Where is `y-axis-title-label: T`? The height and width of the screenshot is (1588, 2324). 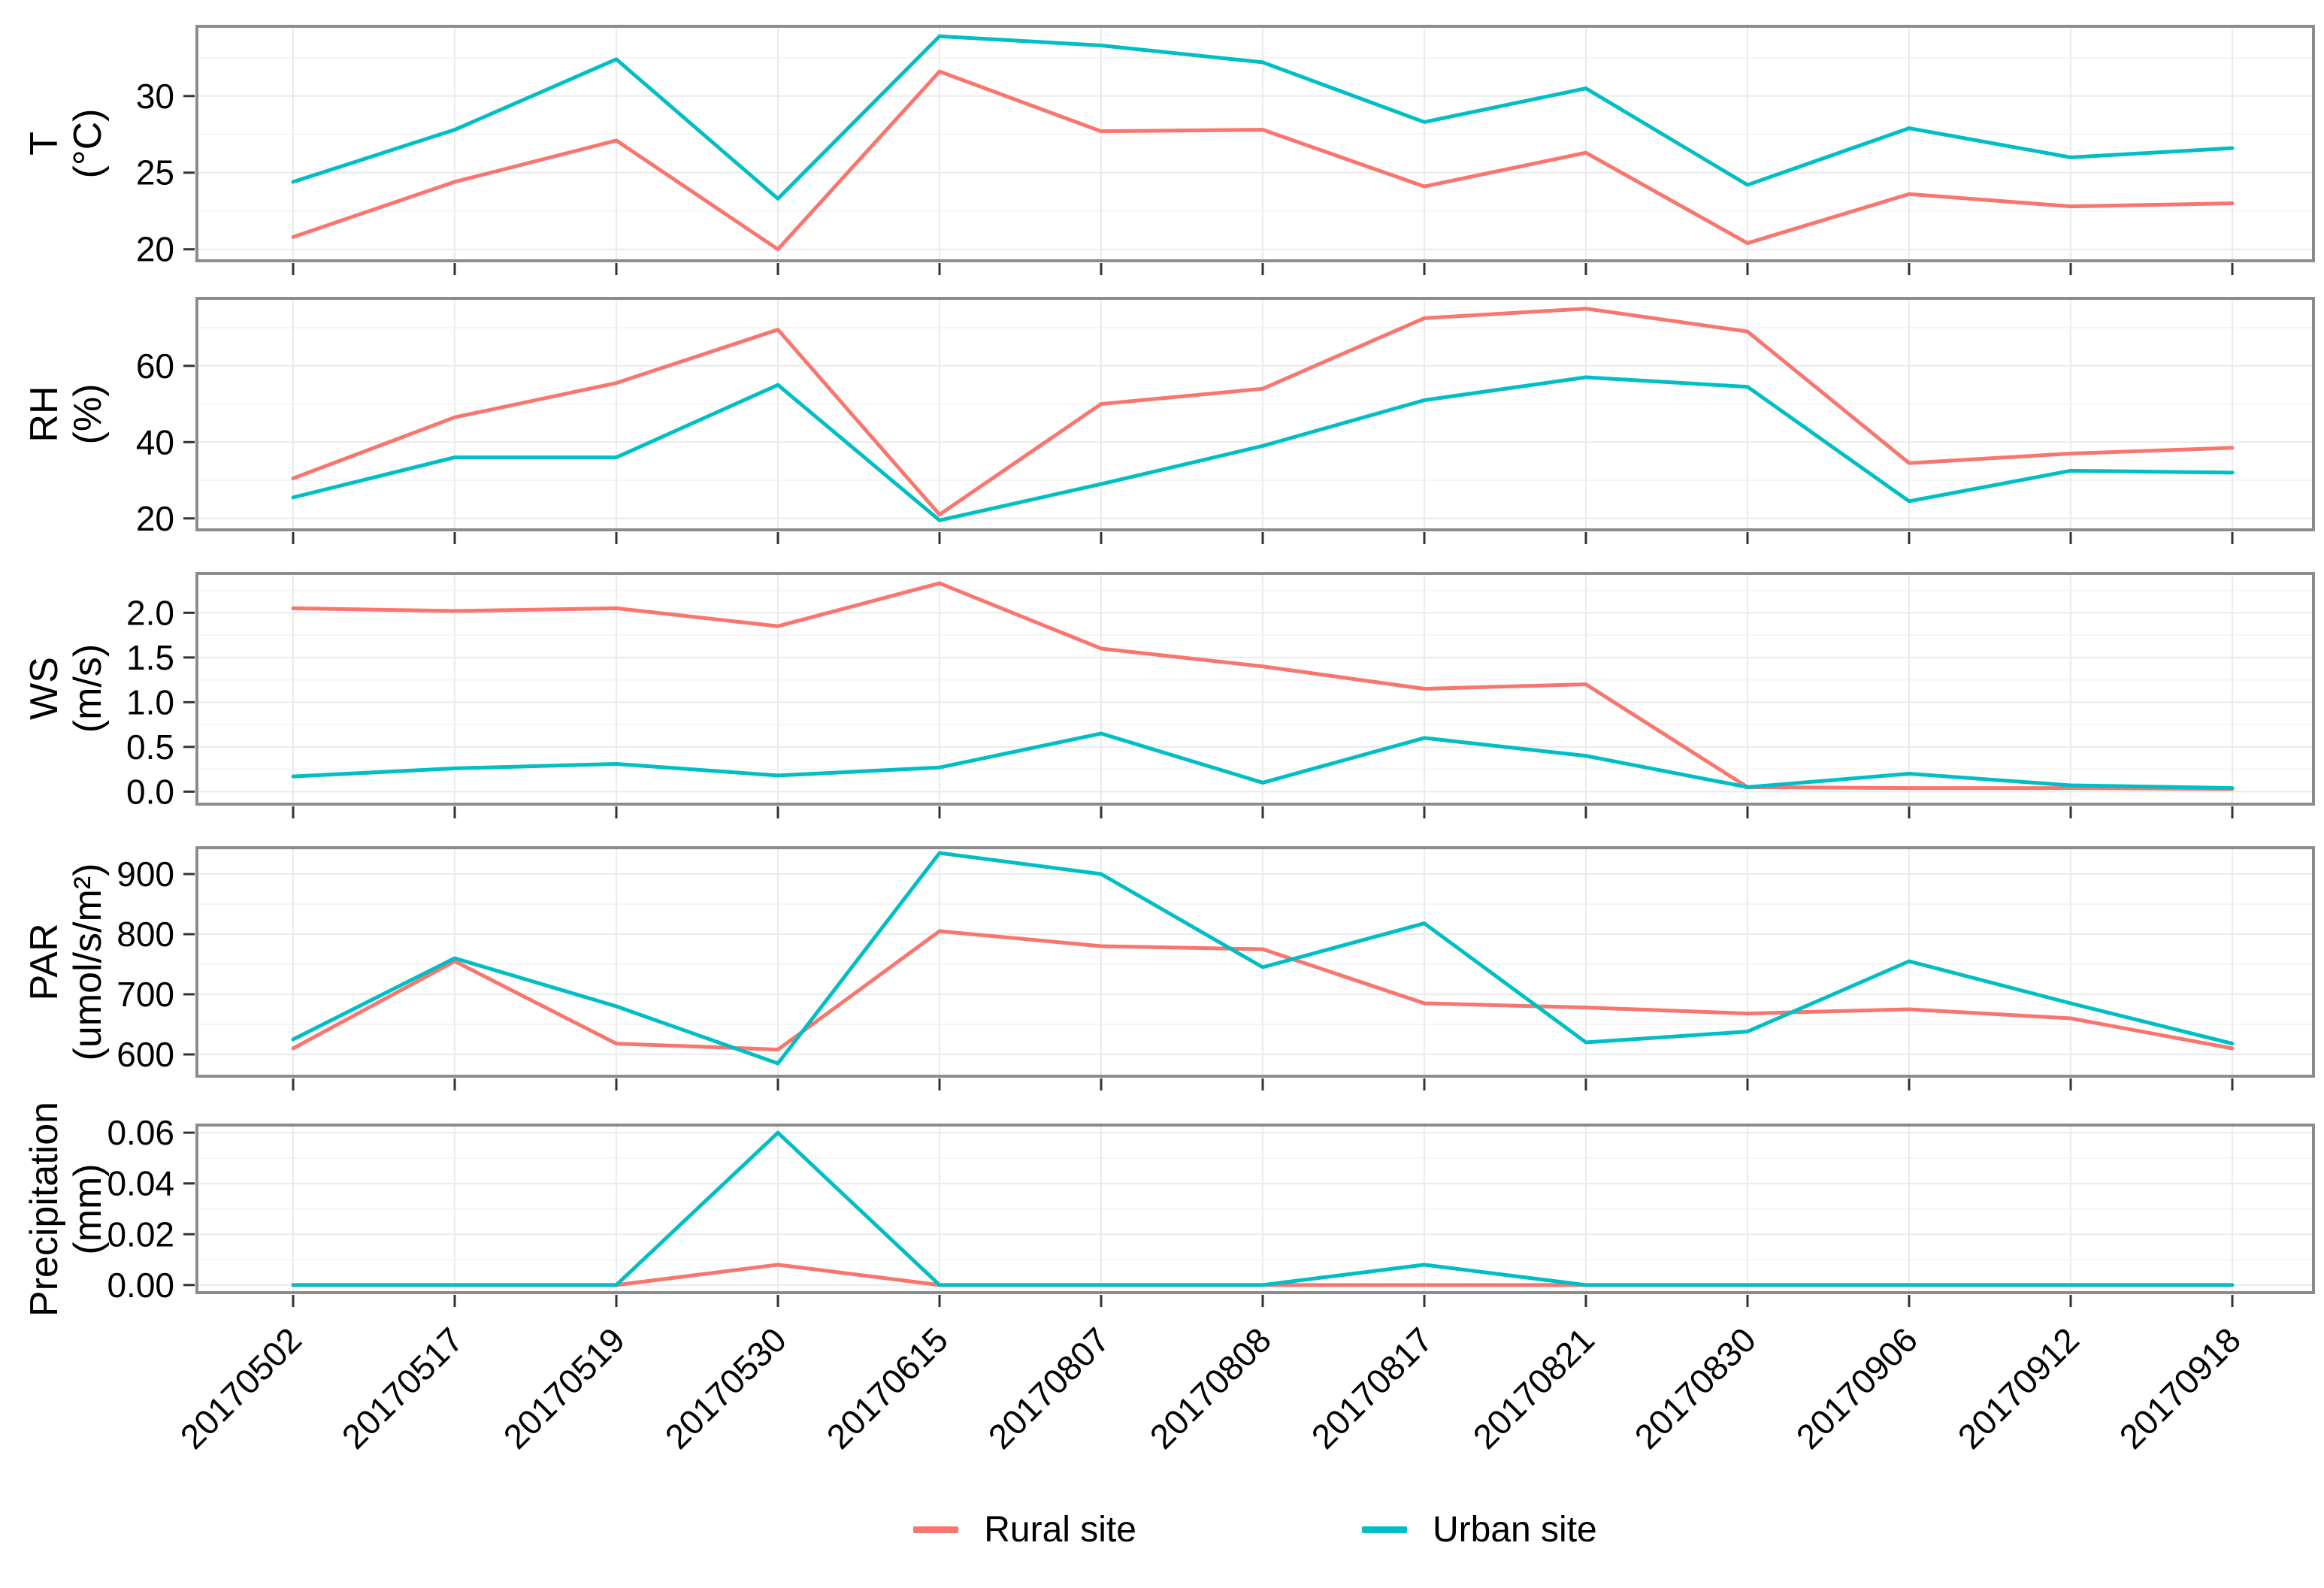 y-axis-title-label: T is located at coordinates (44, 144).